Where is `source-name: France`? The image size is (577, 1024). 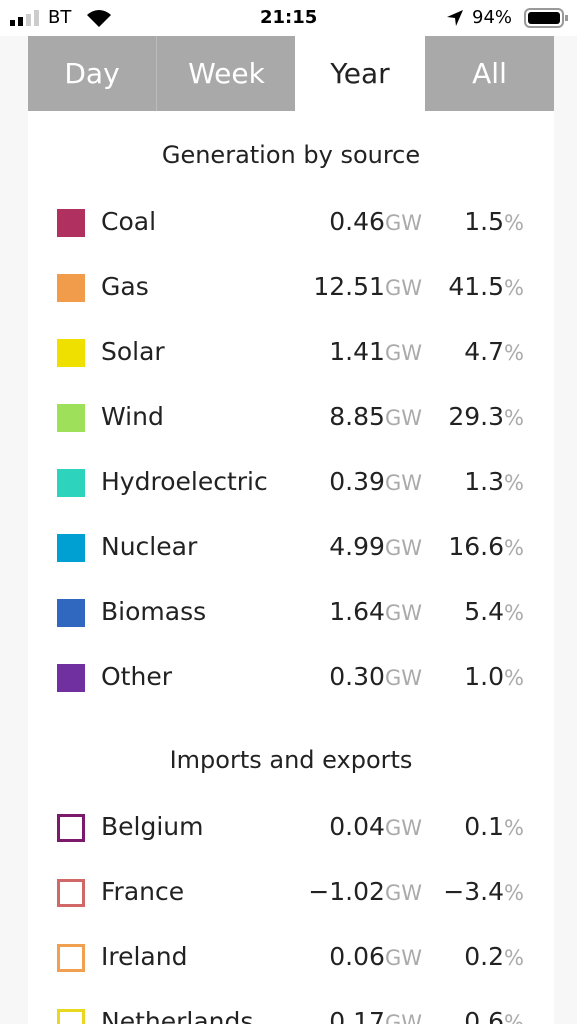
source-name: France is located at coordinates (143, 891).